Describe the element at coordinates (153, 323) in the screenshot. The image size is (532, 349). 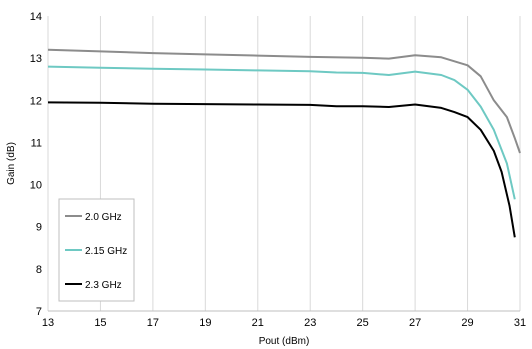
I see `x-tick-label: 17` at that location.